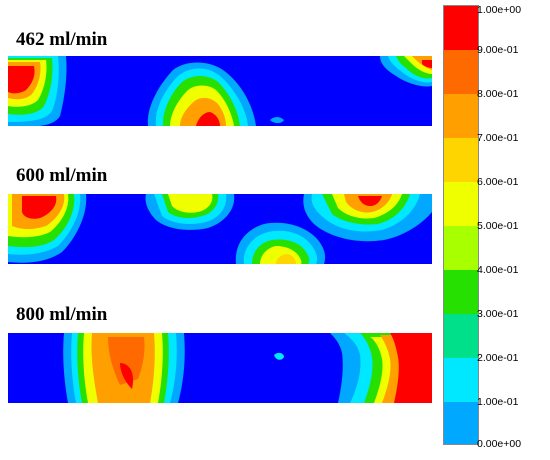 The image size is (550, 460). What do you see at coordinates (498, 270) in the screenshot?
I see `legend-tick-label: 4.00e-01` at bounding box center [498, 270].